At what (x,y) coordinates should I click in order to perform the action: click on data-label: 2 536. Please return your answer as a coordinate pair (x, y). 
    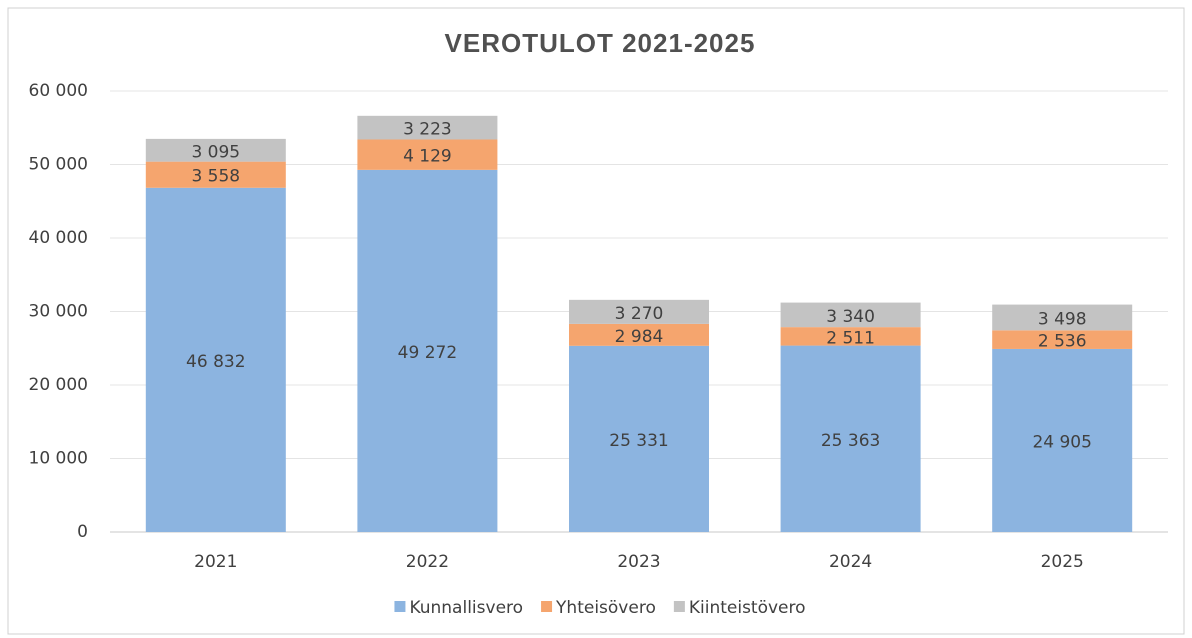
    Looking at the image, I should click on (1062, 342).